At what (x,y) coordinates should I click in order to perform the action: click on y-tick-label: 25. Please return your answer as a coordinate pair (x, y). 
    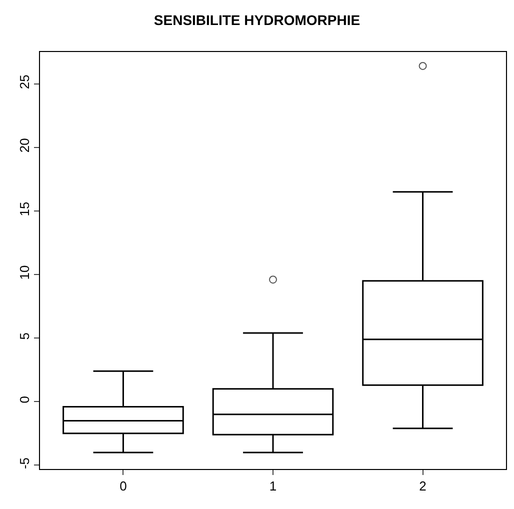
    Looking at the image, I should click on (24, 82).